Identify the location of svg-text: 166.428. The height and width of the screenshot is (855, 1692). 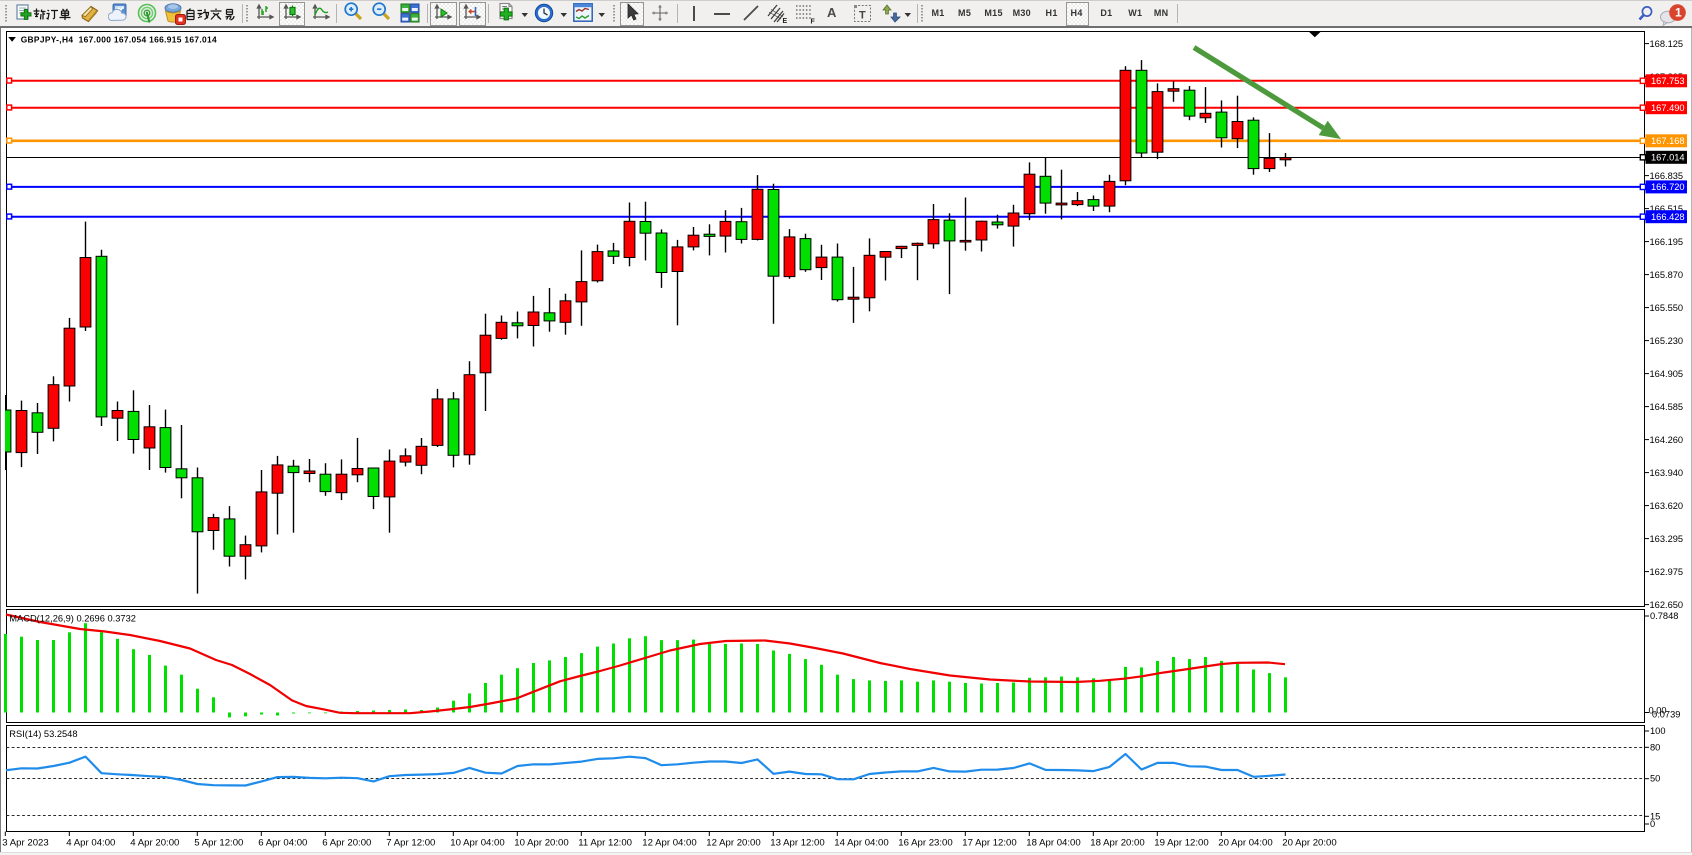
(1668, 217).